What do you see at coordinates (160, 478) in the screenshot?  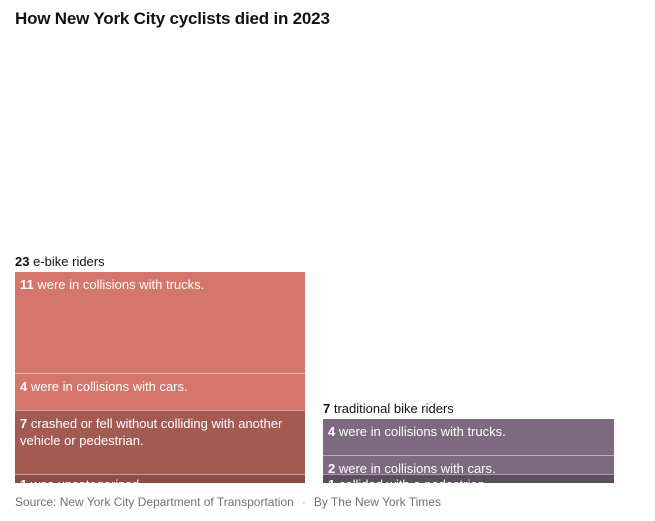 I see `segment: 1 was uncategorized.` at bounding box center [160, 478].